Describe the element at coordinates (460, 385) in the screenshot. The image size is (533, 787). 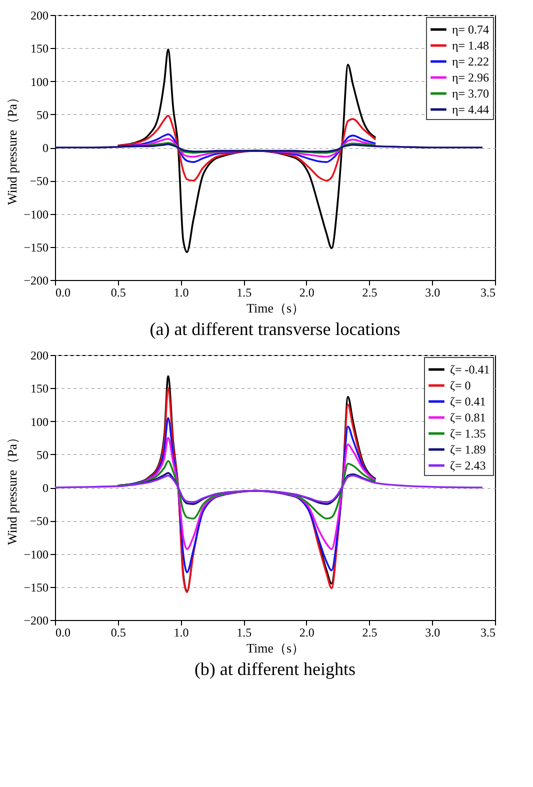
I see `legend-label: ζ= 0` at that location.